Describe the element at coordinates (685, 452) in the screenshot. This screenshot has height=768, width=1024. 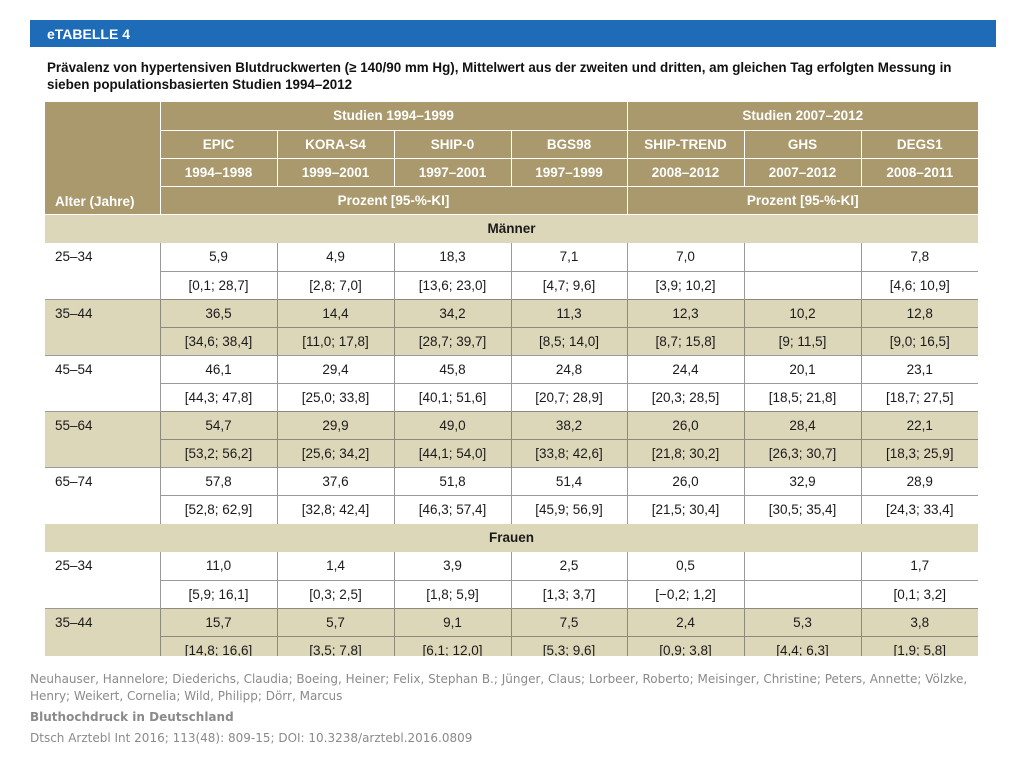
I see `confidence-interval-cell: [21,8; 30,2]` at that location.